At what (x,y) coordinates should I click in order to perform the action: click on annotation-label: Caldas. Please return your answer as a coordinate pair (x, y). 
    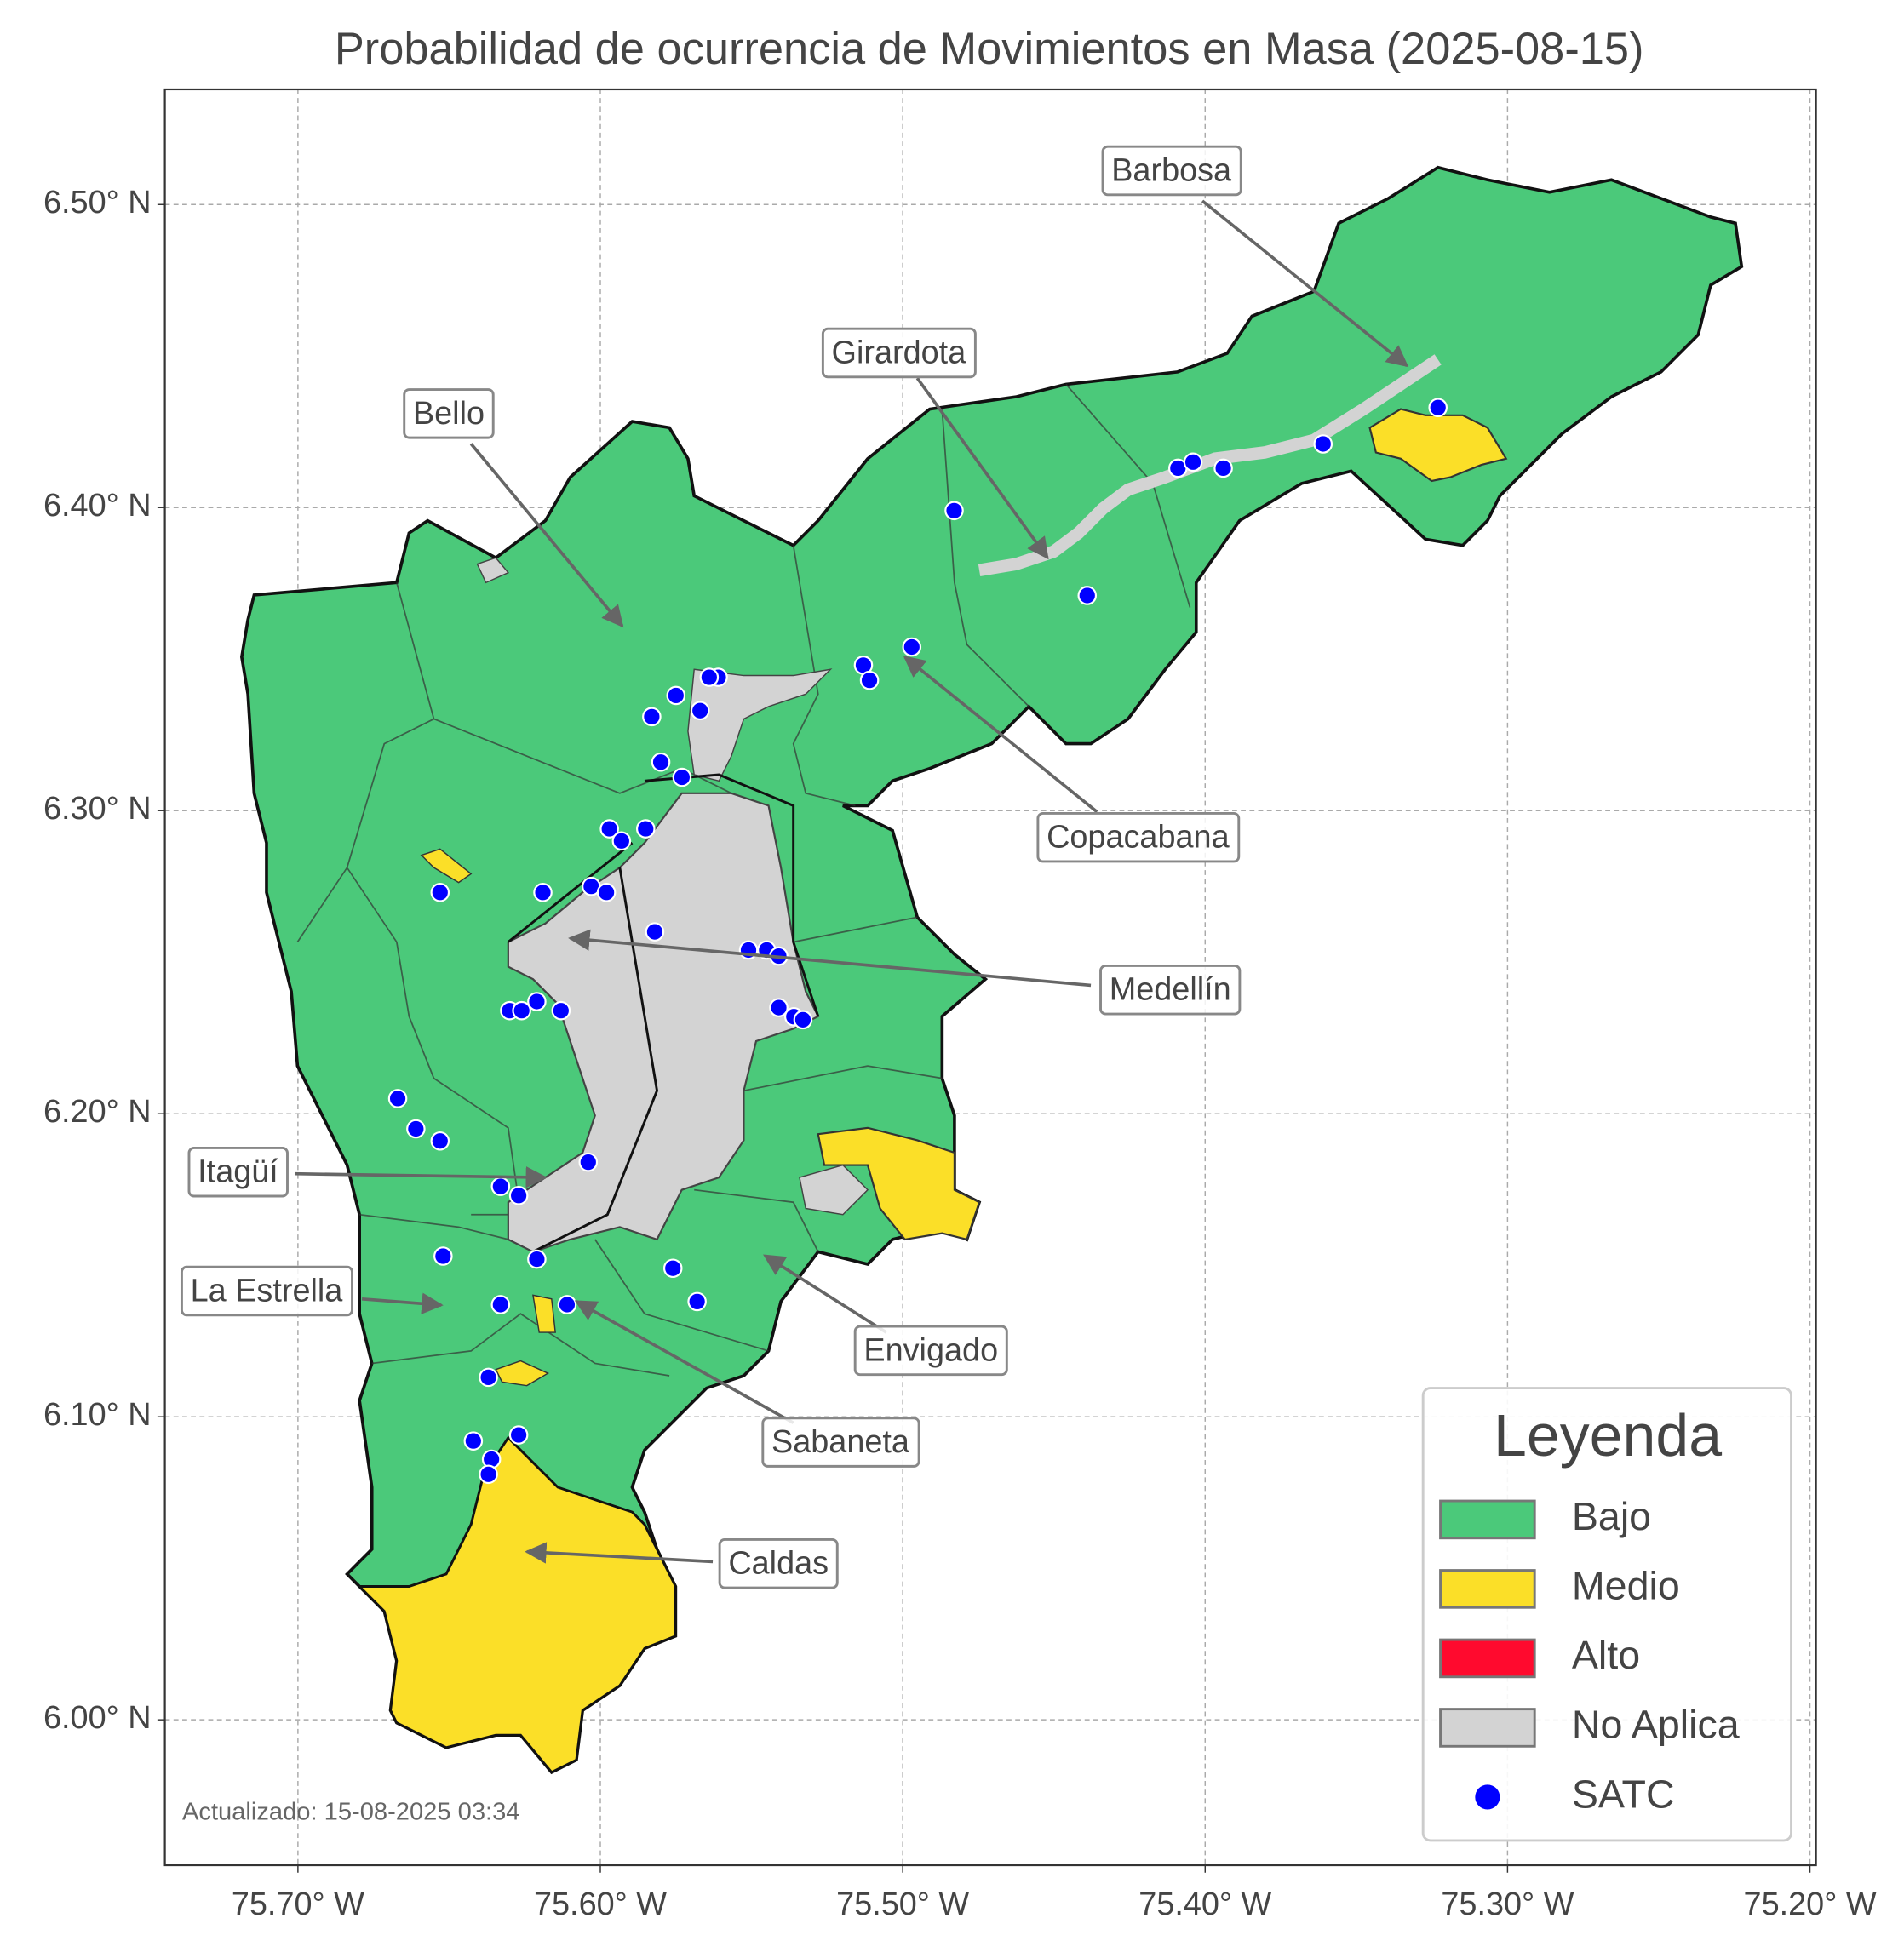
    Looking at the image, I should click on (778, 1564).